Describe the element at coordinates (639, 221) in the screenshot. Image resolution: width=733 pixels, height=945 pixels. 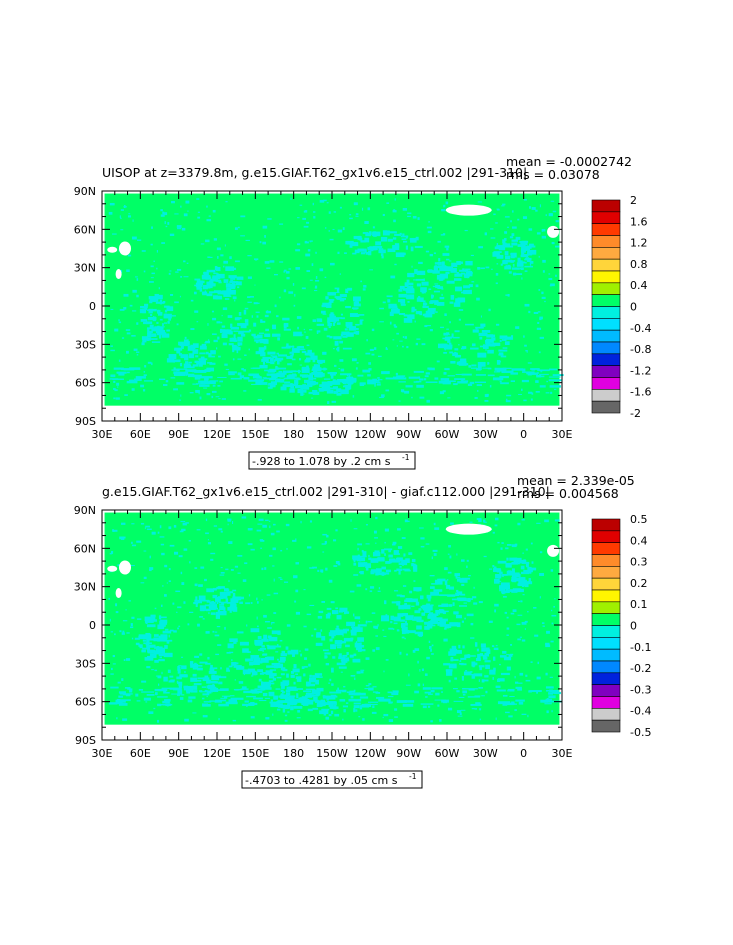
I see `colorbar-label: 1.6` at that location.